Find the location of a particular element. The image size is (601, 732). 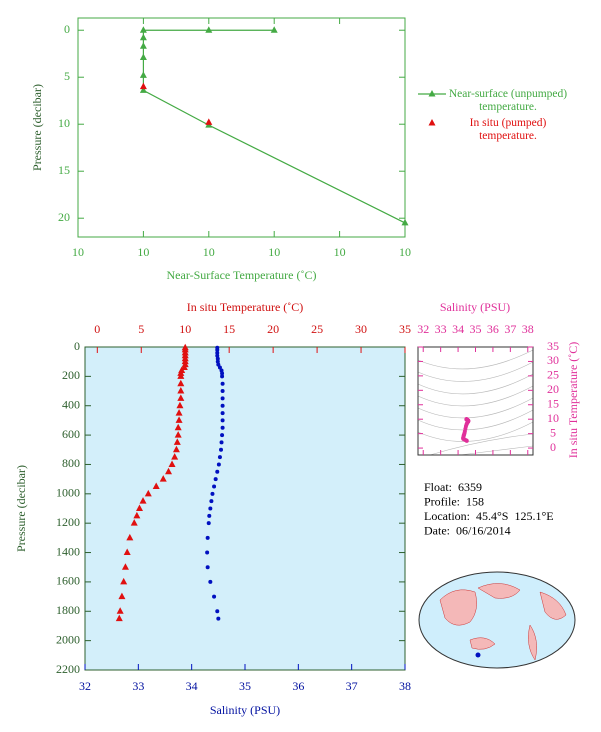

y-tick-label: 1200 is located at coordinates (68, 522).